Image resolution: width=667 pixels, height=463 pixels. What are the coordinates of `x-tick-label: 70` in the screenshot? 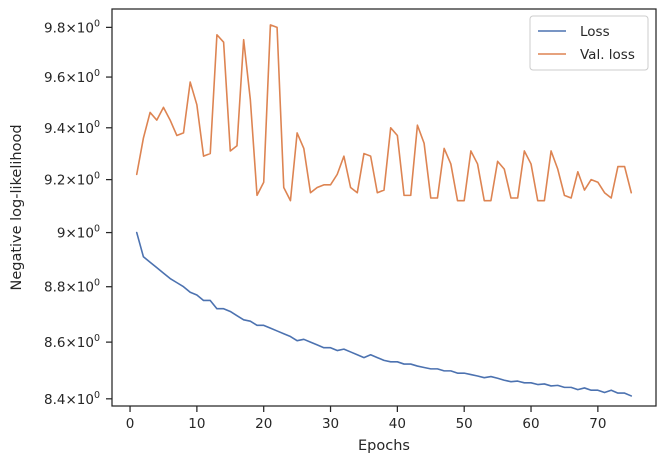 It's located at (597, 424).